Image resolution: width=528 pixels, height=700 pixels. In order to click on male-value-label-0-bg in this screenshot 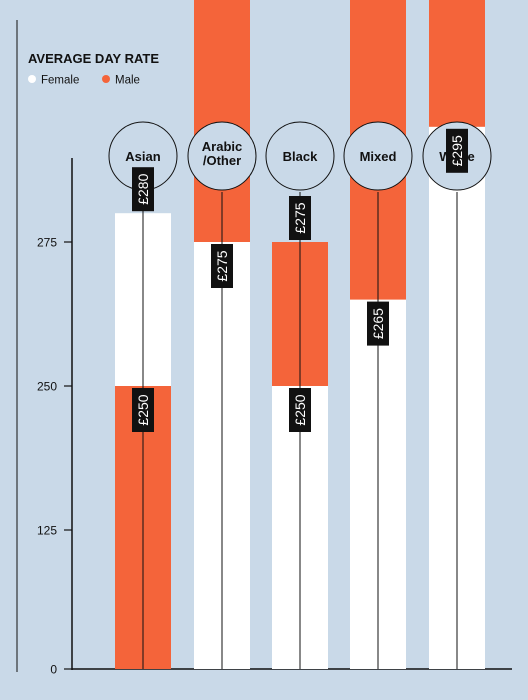, I will do `click(143, 410)`.